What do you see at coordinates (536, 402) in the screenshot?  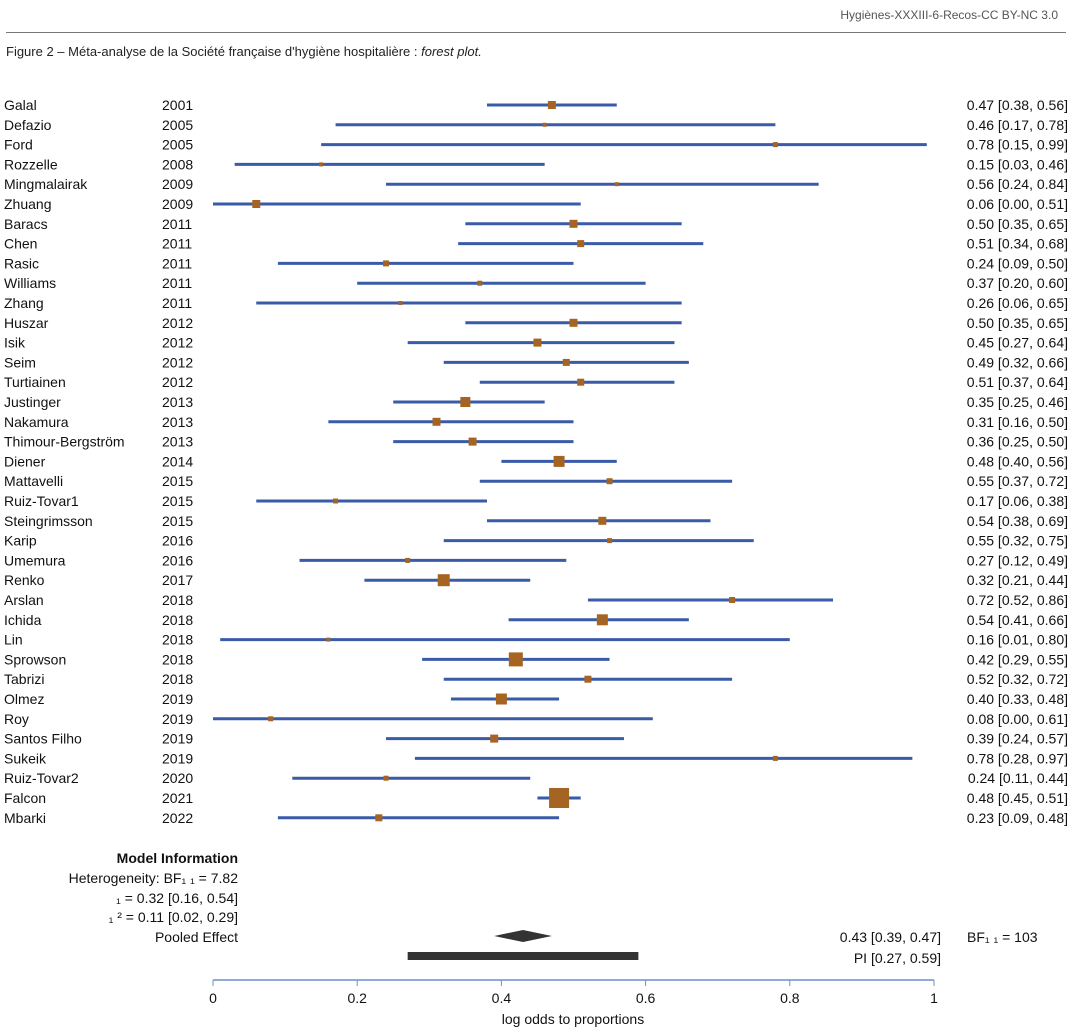 I see `study-row: Justinger 2013 0.35 [0.25, 0.46]` at bounding box center [536, 402].